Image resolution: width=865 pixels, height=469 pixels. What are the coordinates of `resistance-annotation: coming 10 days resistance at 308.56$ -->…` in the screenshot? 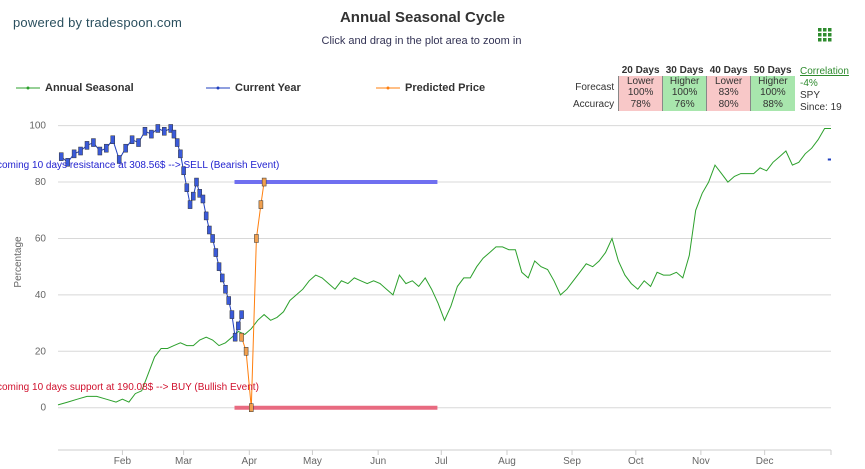 It's located at (139, 165).